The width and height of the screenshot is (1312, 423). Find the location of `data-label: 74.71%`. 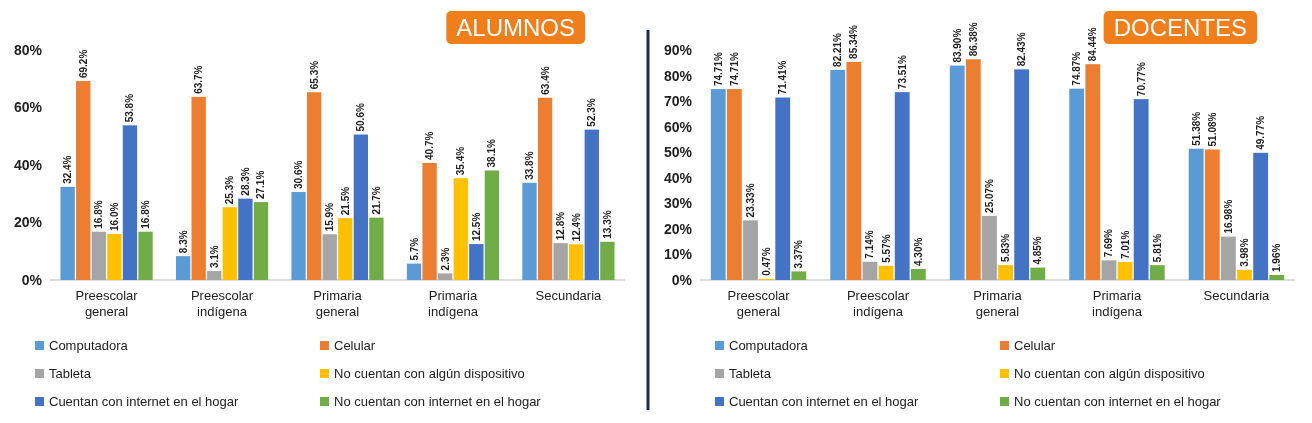

data-label: 74.71% is located at coordinates (734, 69).